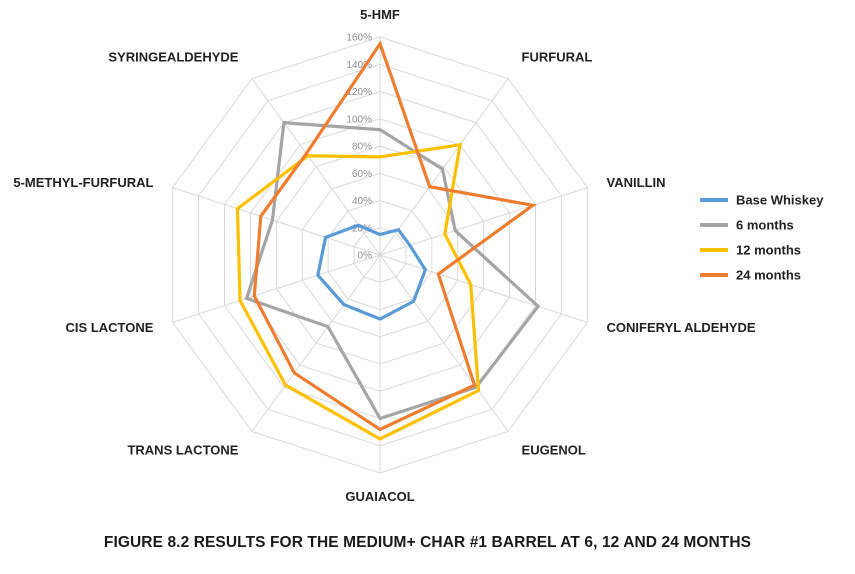 This screenshot has width=855, height=574. Describe the element at coordinates (557, 57) in the screenshot. I see `category-label: FURFURAL` at that location.